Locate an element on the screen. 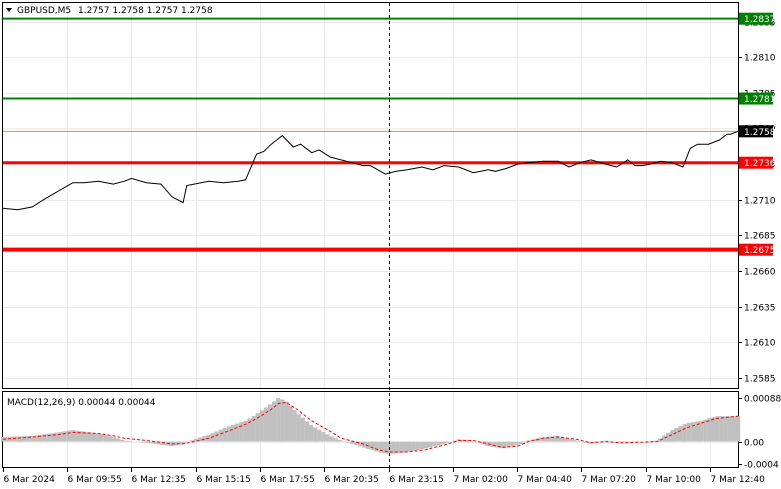 Image resolution: width=781 pixels, height=489 pixels. price-y-tick-label: 1.2610 is located at coordinates (760, 344).